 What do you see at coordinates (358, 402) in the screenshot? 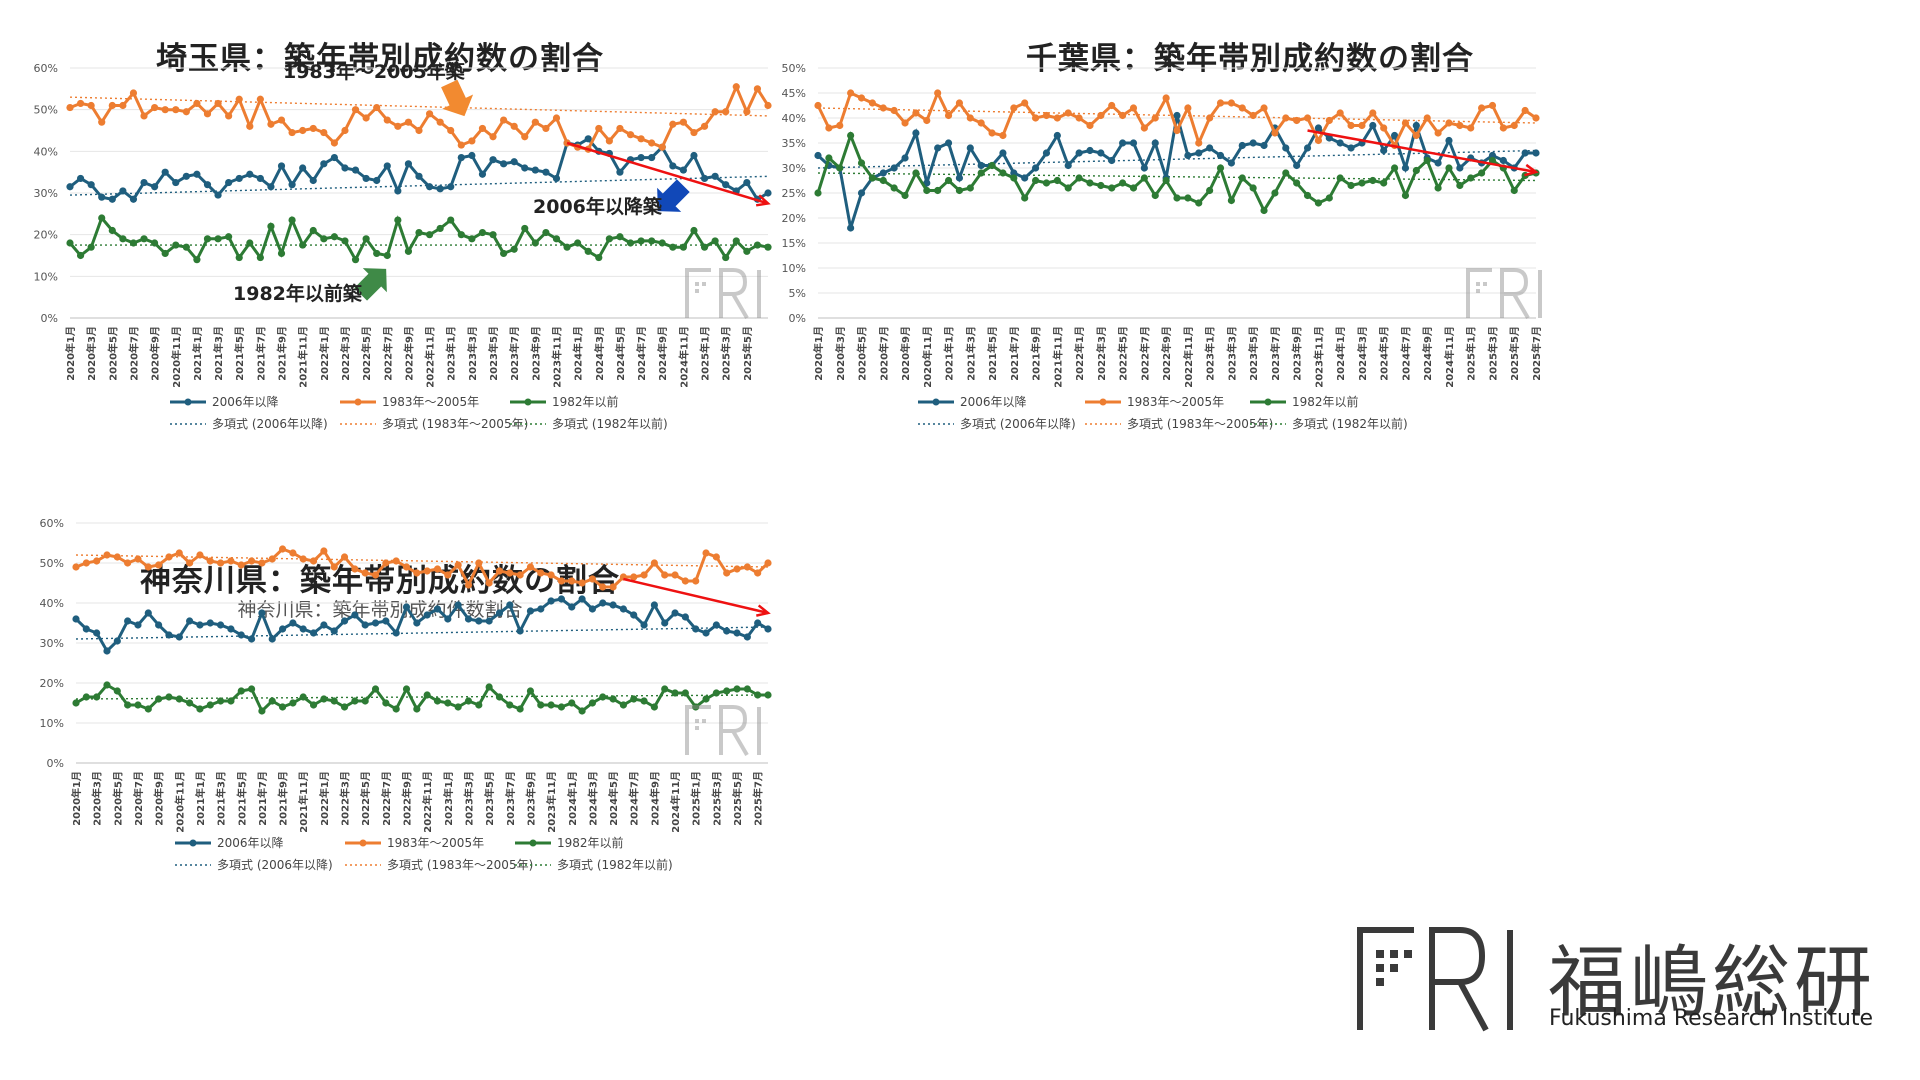
I see `legend-marker-mid` at bounding box center [358, 402].